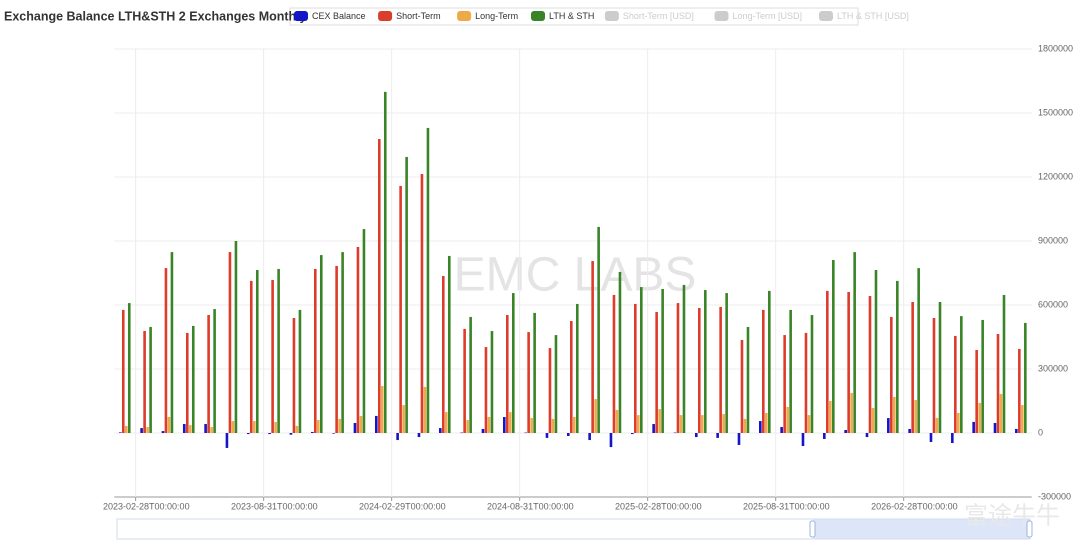  I want to click on x-tick-label: 2025-02-28T00:00:00, so click(658, 506).